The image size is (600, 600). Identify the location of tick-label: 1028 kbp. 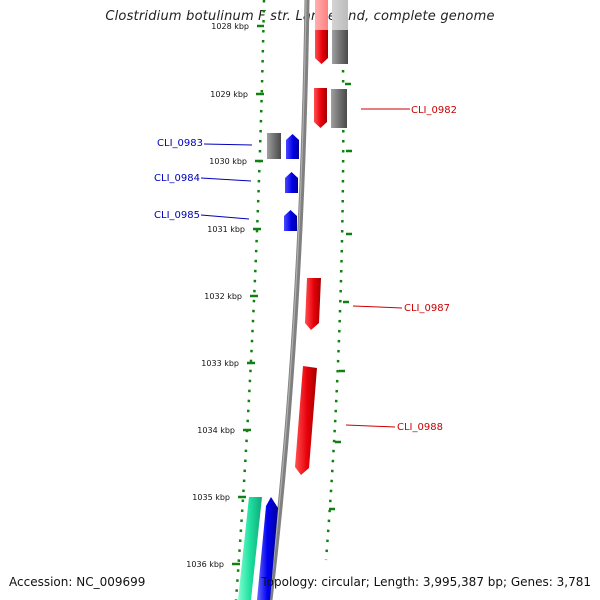
(230, 26).